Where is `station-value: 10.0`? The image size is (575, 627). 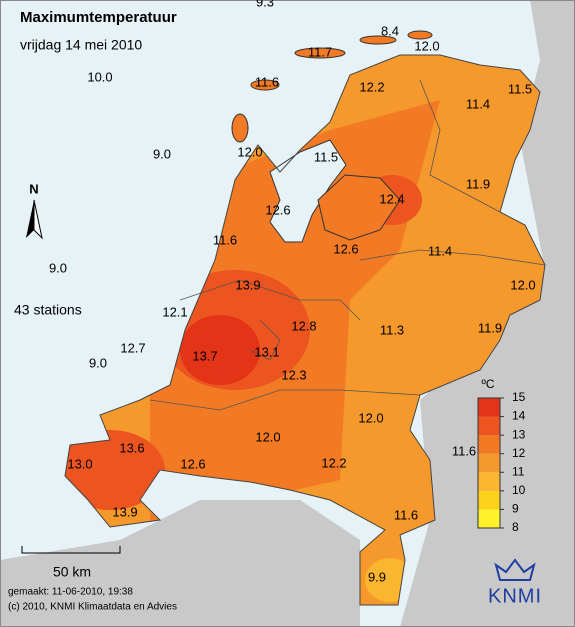 station-value: 10.0 is located at coordinates (99, 76).